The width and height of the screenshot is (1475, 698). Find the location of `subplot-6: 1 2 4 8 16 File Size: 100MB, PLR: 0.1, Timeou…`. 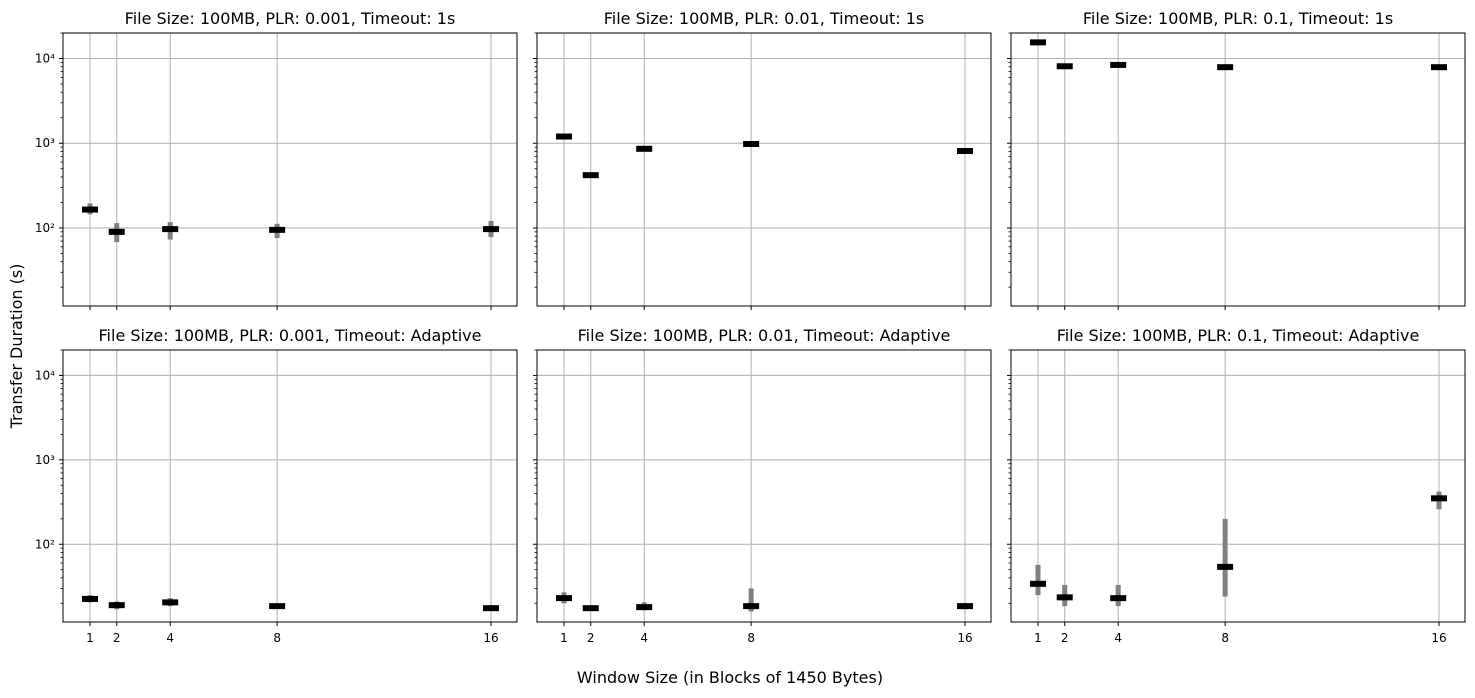

subplot-6: 1 2 4 8 16 File Size: 100MB, PLR: 0.1, Timeou… is located at coordinates (1236, 485).